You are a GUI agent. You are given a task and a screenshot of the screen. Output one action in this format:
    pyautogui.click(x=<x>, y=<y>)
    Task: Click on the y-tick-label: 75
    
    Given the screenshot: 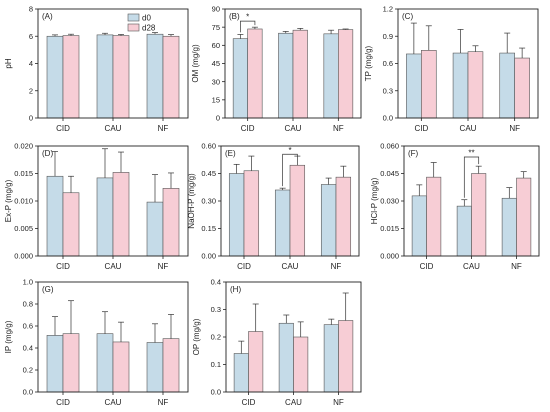 What is the action you would take?
    pyautogui.click(x=216, y=27)
    